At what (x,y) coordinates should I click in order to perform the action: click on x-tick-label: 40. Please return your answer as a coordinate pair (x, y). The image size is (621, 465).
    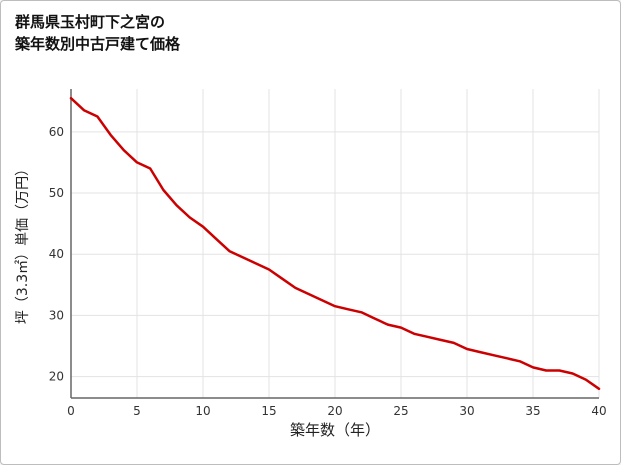
    Looking at the image, I should click on (598, 411).